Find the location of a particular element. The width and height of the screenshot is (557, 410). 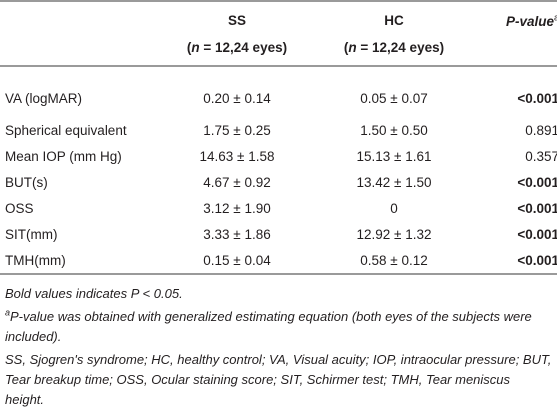

ss-value: 14.63 ± 1.58 is located at coordinates (237, 156).